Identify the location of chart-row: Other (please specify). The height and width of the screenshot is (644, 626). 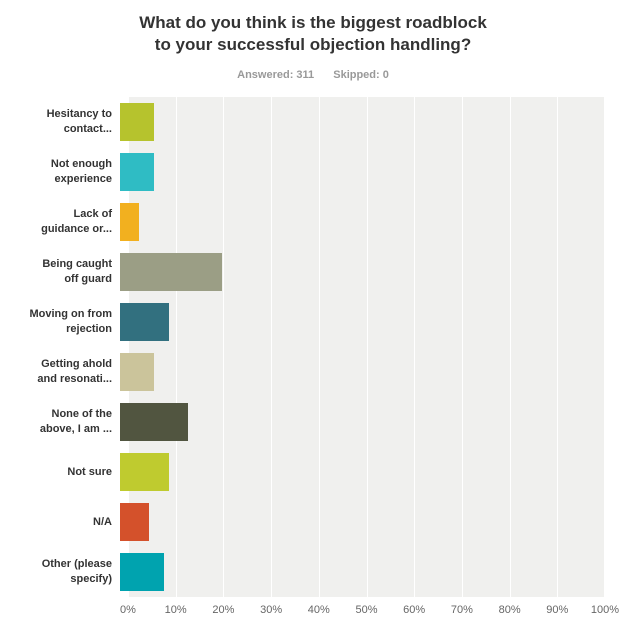
(302, 572).